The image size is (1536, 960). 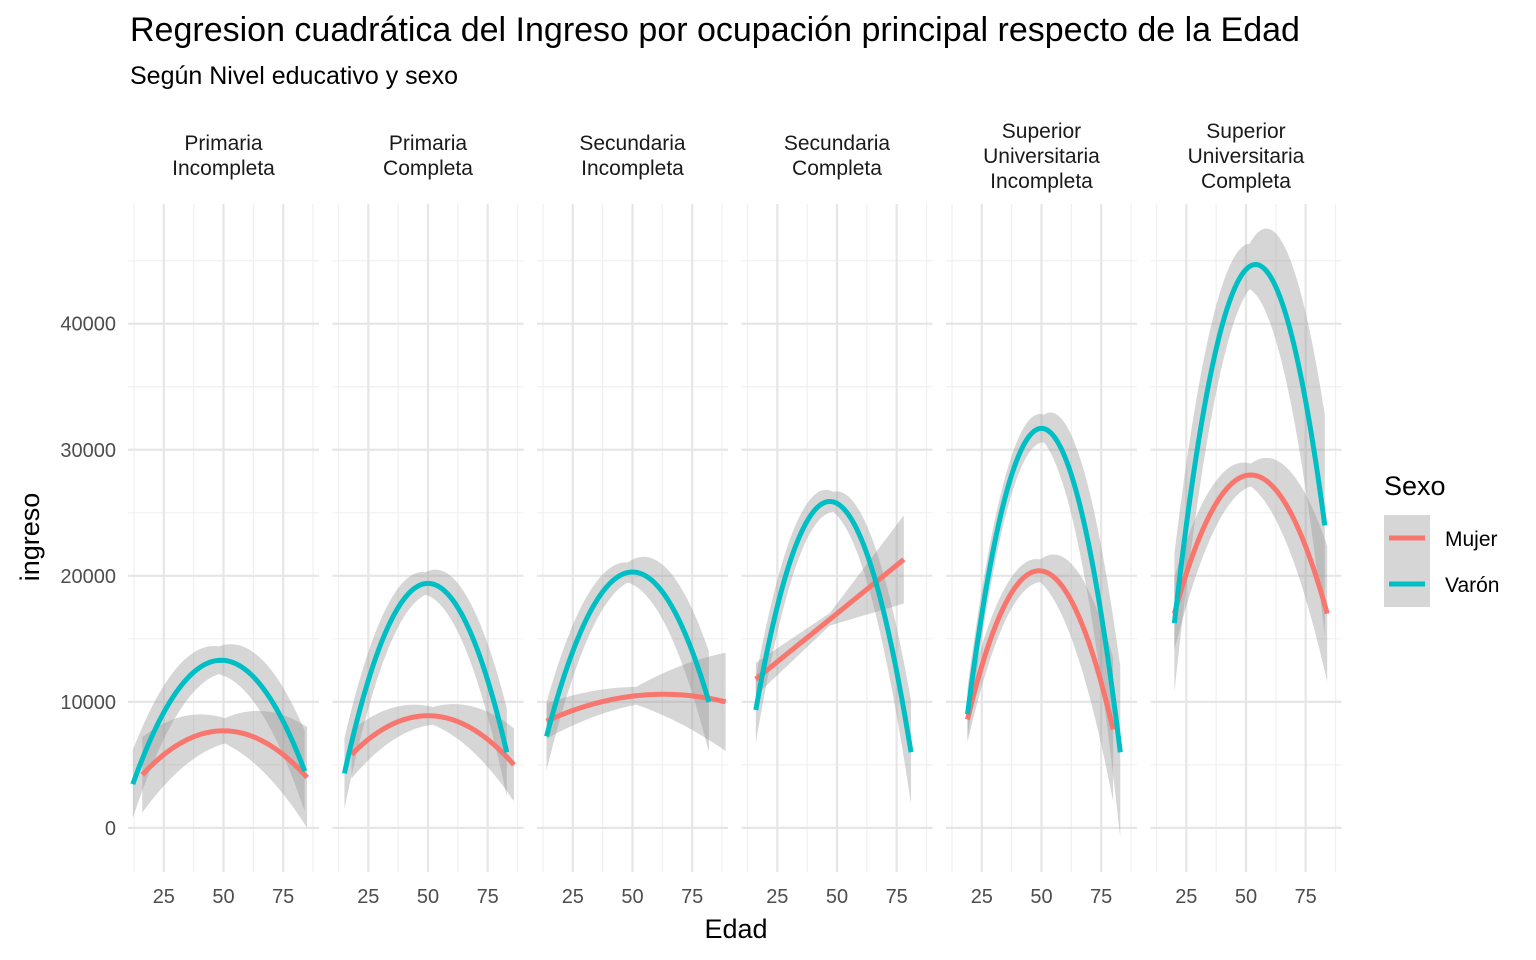 I want to click on facet-panel: Primaria Incompleta 25 50 75, so click(x=223, y=520).